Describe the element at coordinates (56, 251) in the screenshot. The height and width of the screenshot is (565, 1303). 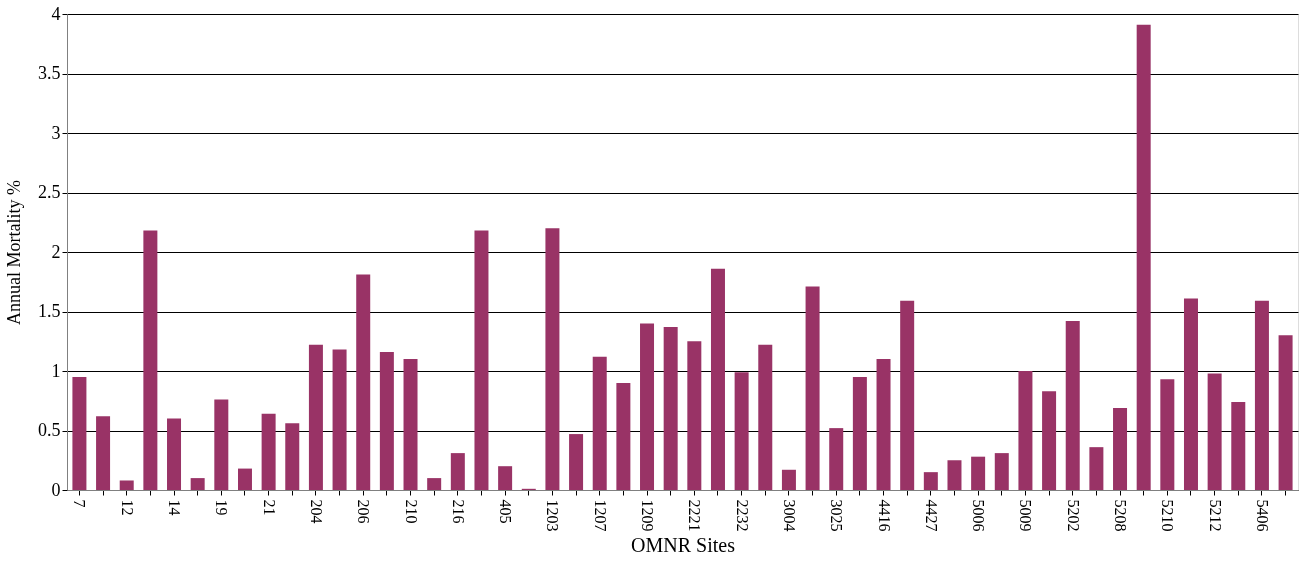
I see `y-tick-label: 2` at that location.